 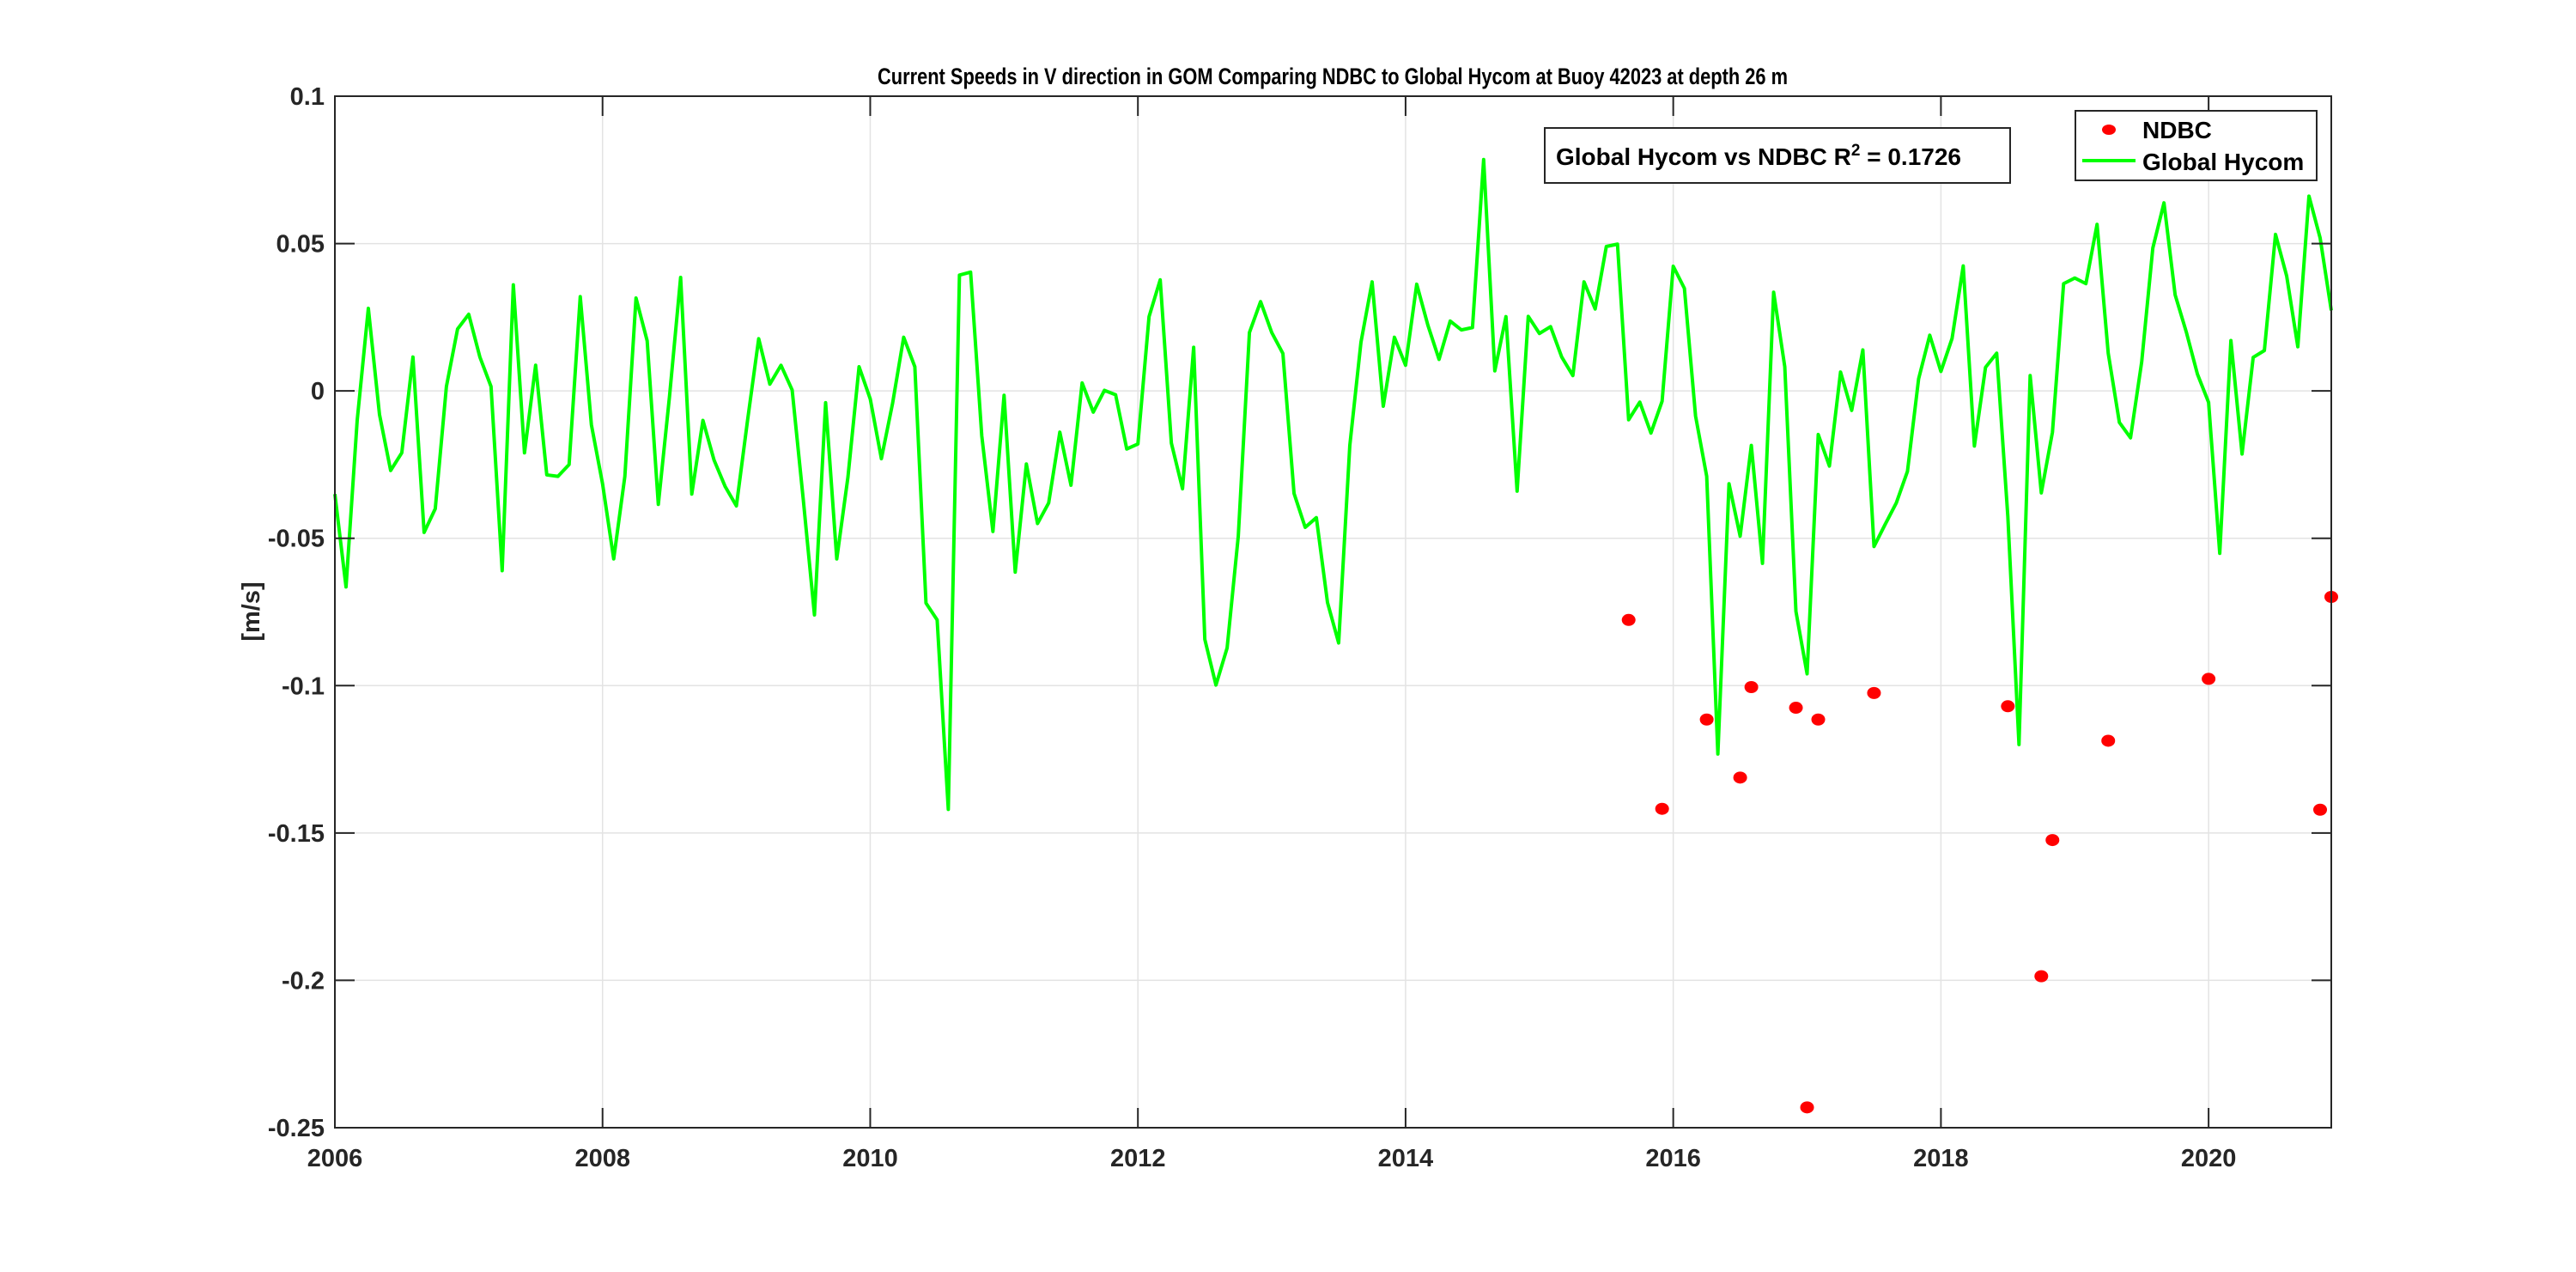 What do you see at coordinates (2109, 130) in the screenshot?
I see `legend-ndbc-marker` at bounding box center [2109, 130].